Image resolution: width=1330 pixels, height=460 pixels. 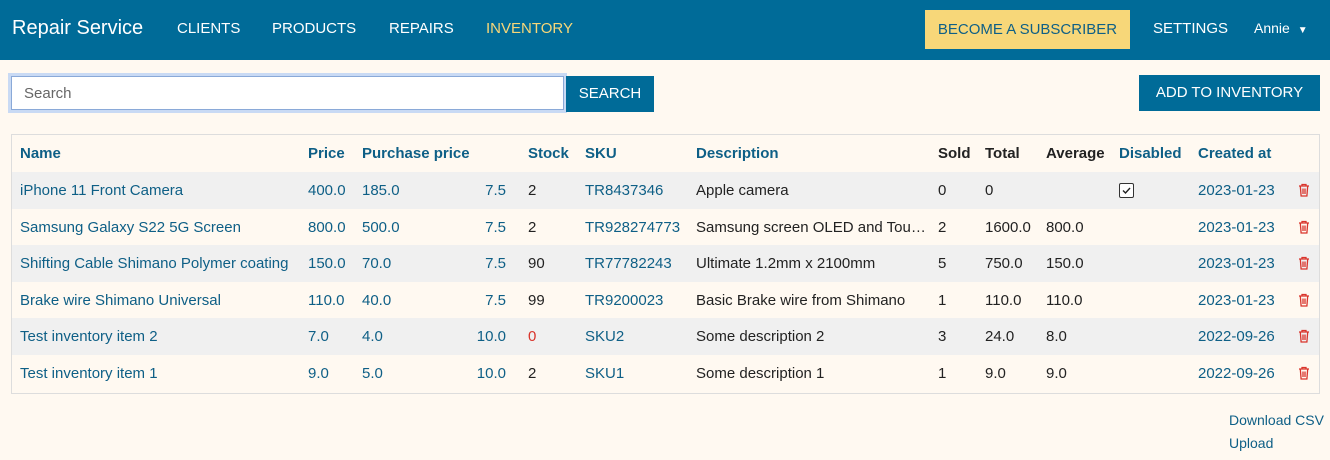 I want to click on average-cell: 110.0, so click(x=1064, y=300).